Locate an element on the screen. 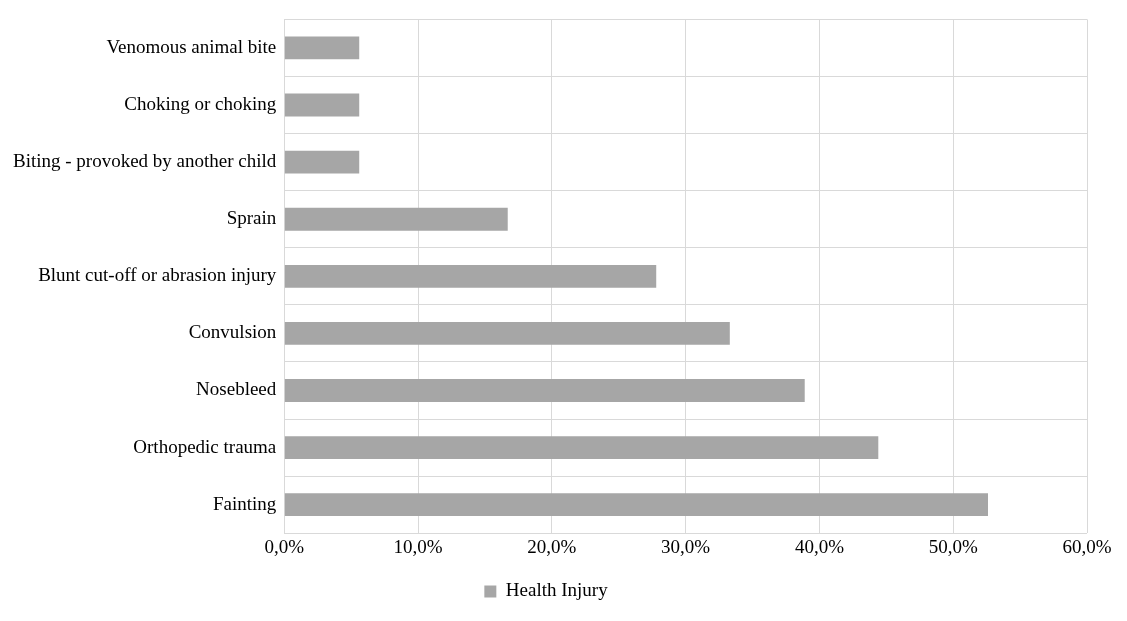  x-tick-label: 30,0% is located at coordinates (686, 546).